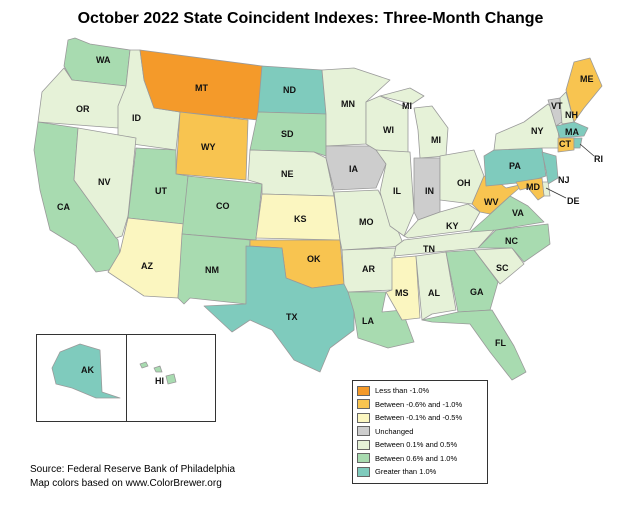  What do you see at coordinates (397, 191) in the screenshot?
I see `label-il: IL` at bounding box center [397, 191].